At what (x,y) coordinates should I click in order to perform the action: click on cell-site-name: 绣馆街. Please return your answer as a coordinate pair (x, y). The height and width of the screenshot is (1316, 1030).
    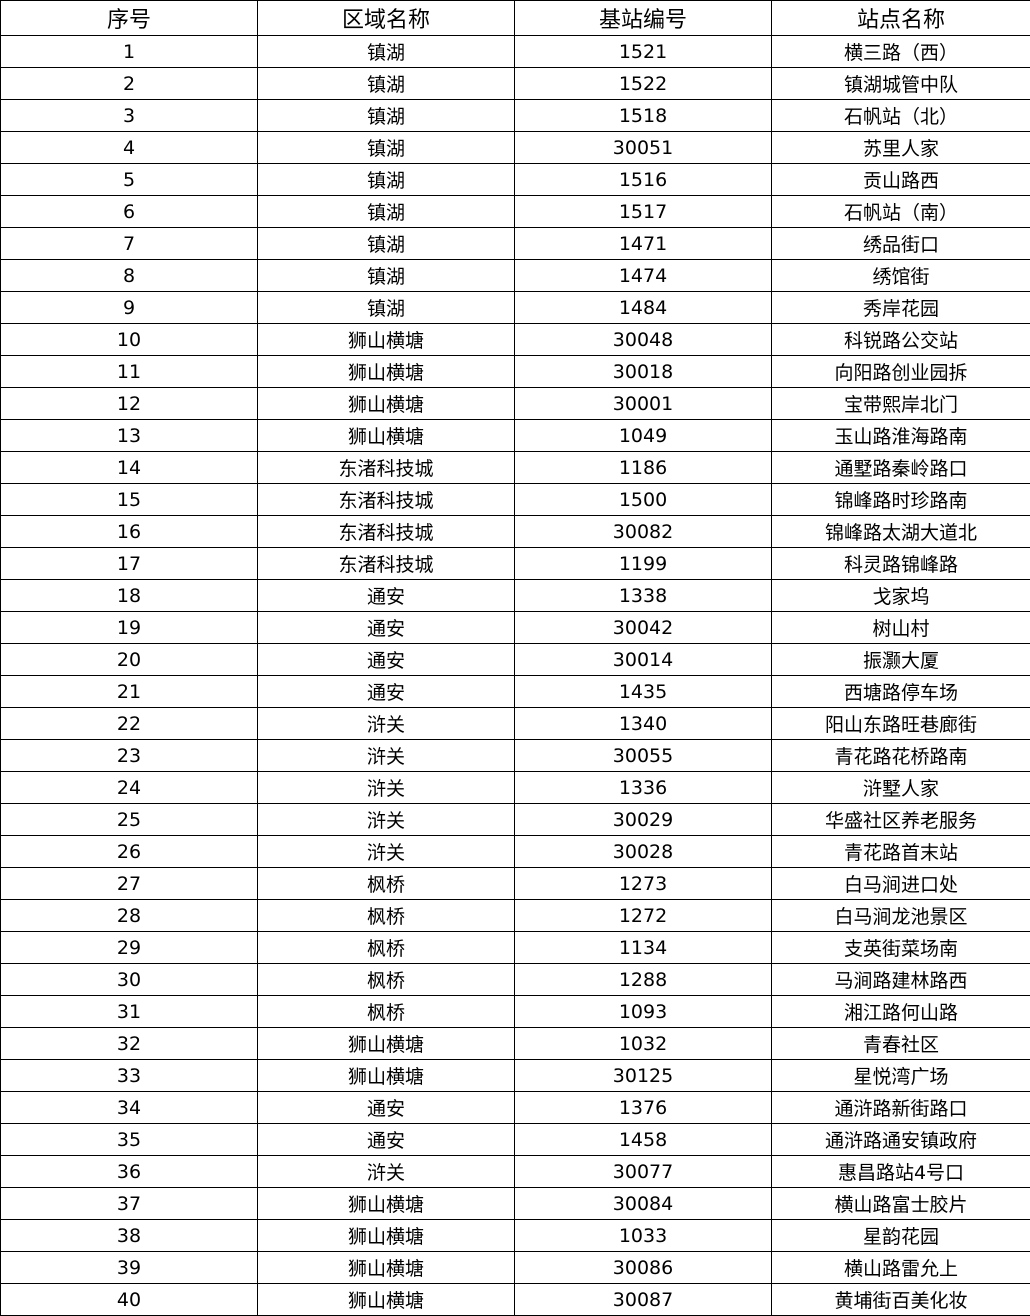
    Looking at the image, I should click on (901, 276).